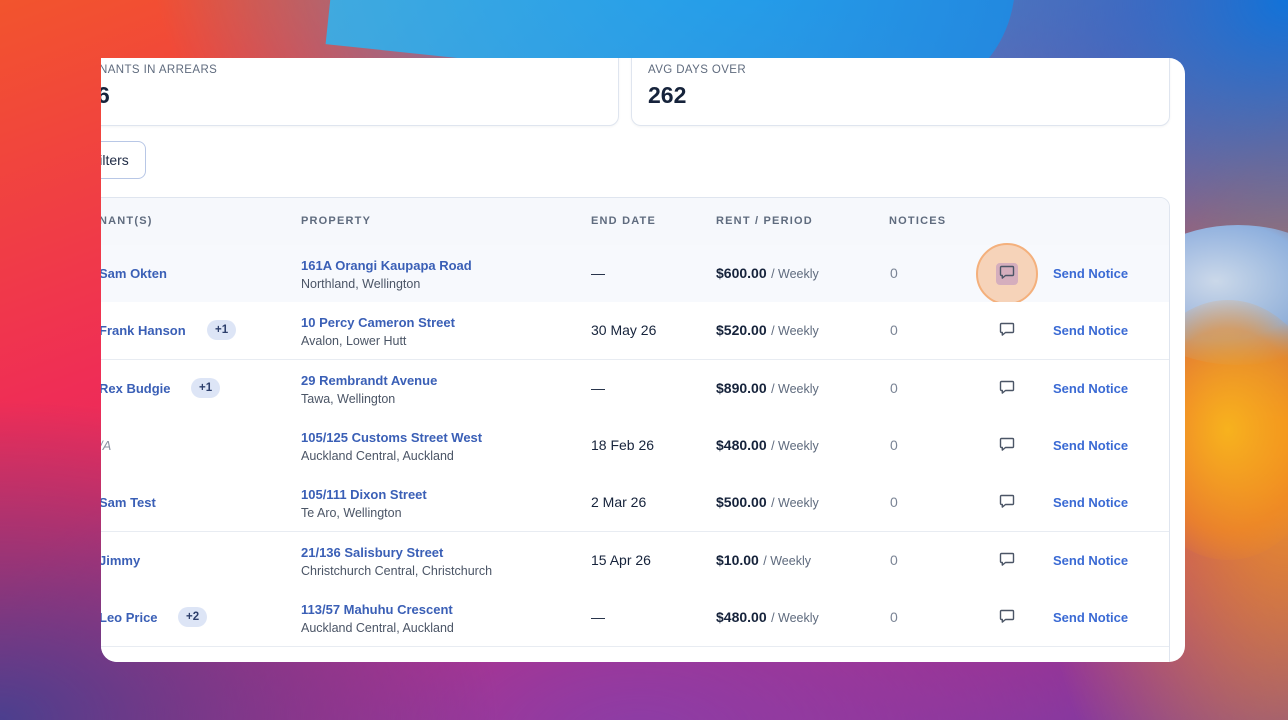  I want to click on filters-label: ilters, so click(115, 160).